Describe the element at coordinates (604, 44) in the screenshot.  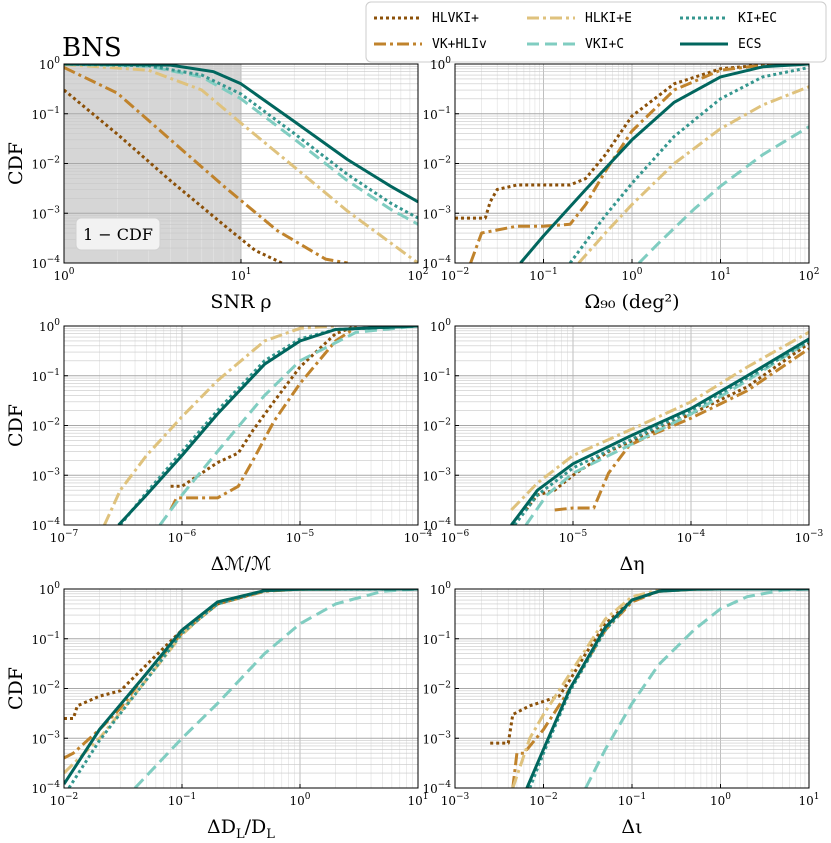
I see `legend-label-VKI+C: VKI+C` at that location.